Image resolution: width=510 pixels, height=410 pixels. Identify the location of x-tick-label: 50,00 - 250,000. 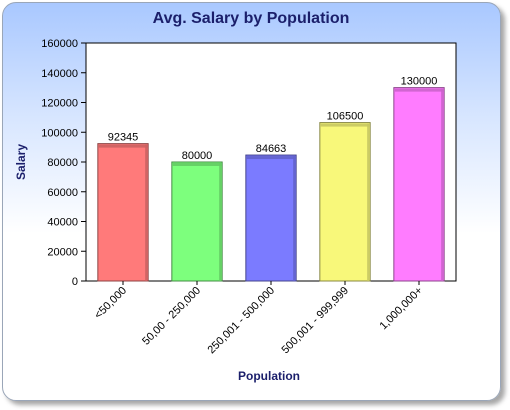
(171, 316).